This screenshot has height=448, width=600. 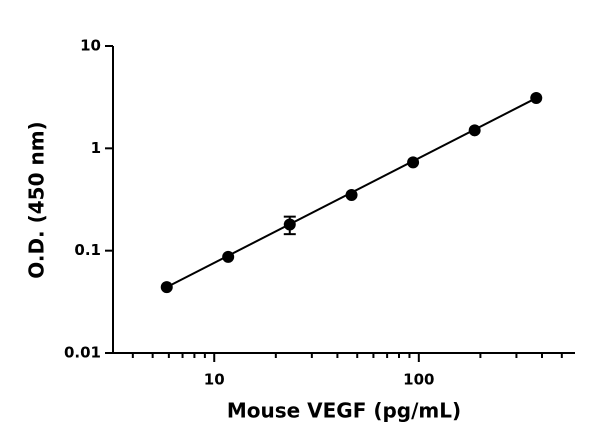 What do you see at coordinates (87, 250) in the screenshot?
I see `y-tick-label: 0.1` at bounding box center [87, 250].